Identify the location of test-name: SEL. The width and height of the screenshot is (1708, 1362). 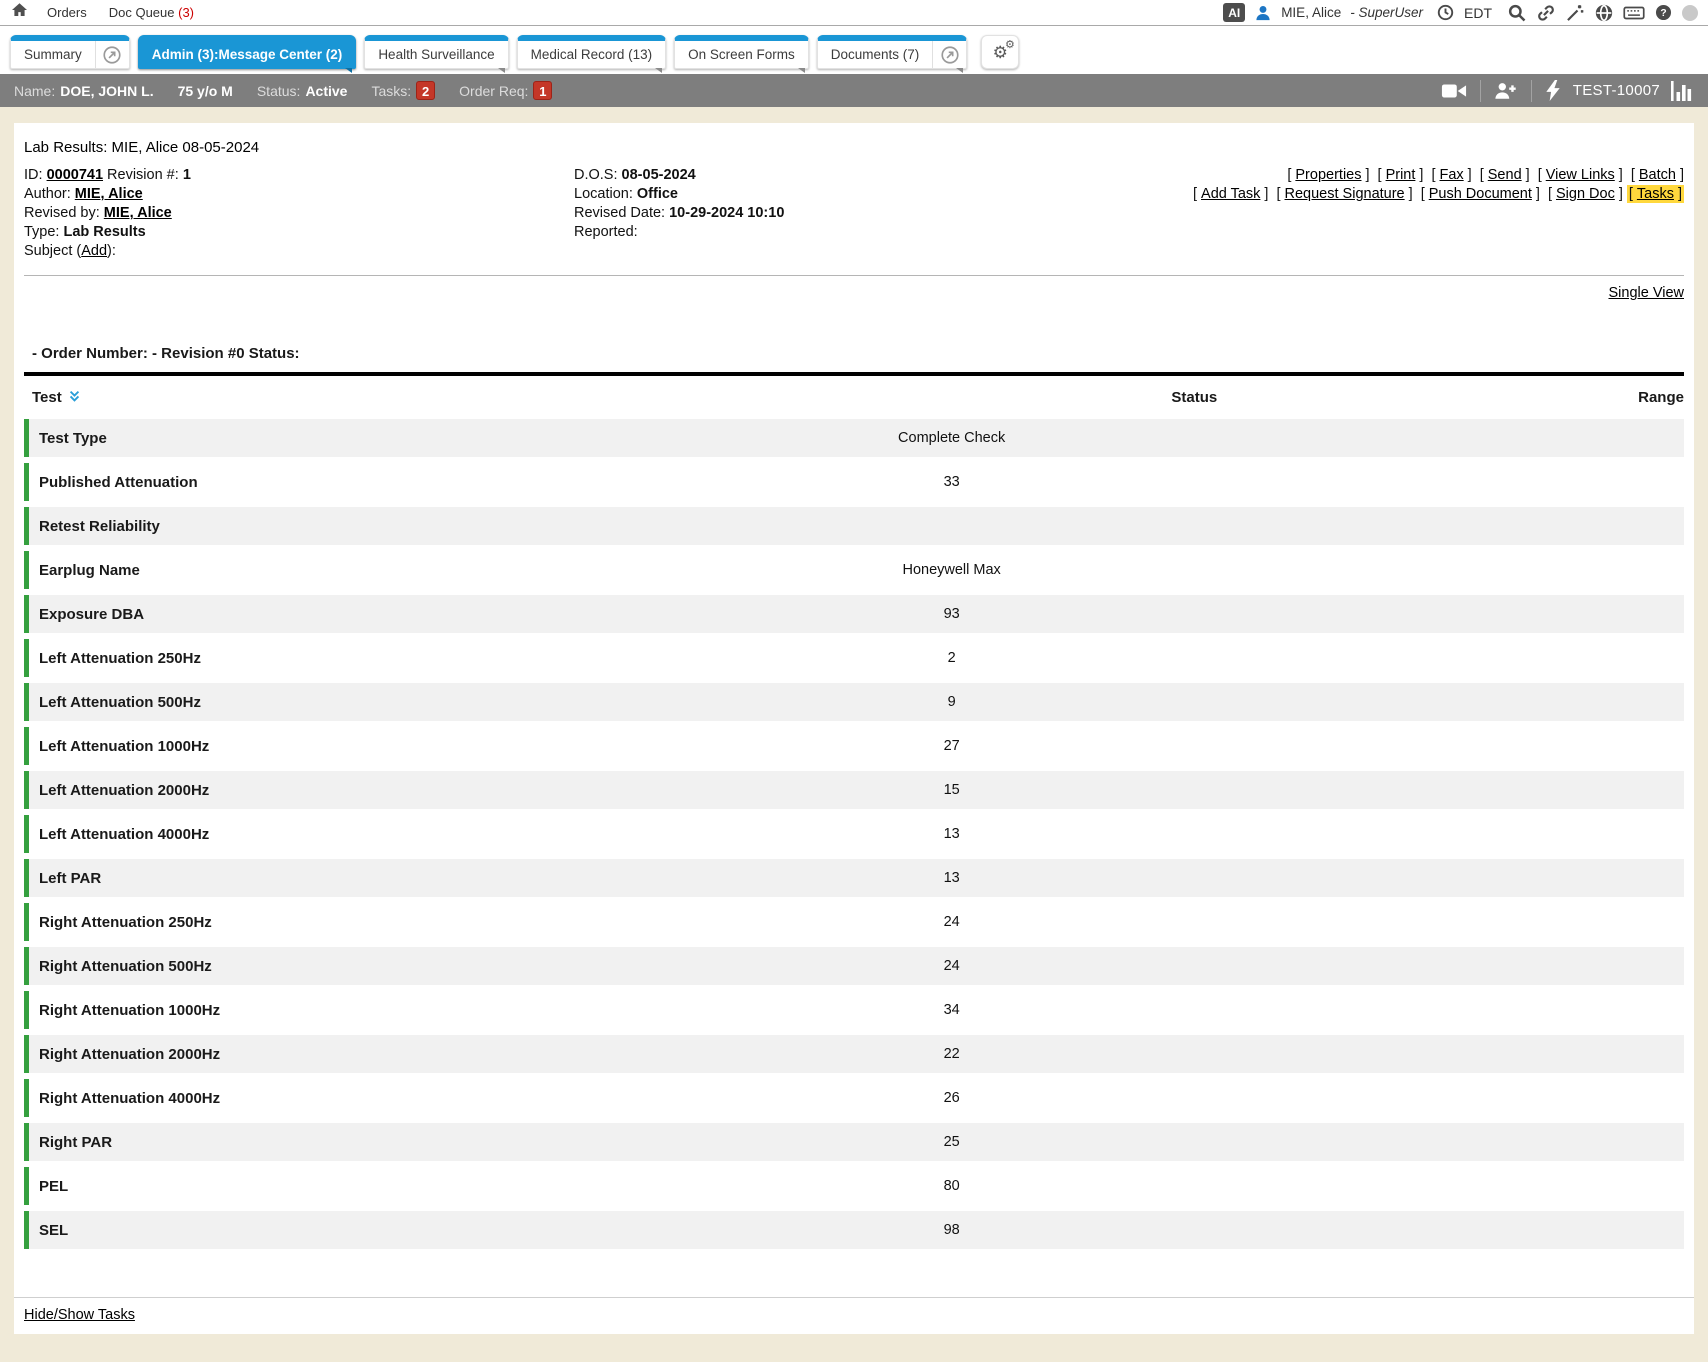
(54, 1230).